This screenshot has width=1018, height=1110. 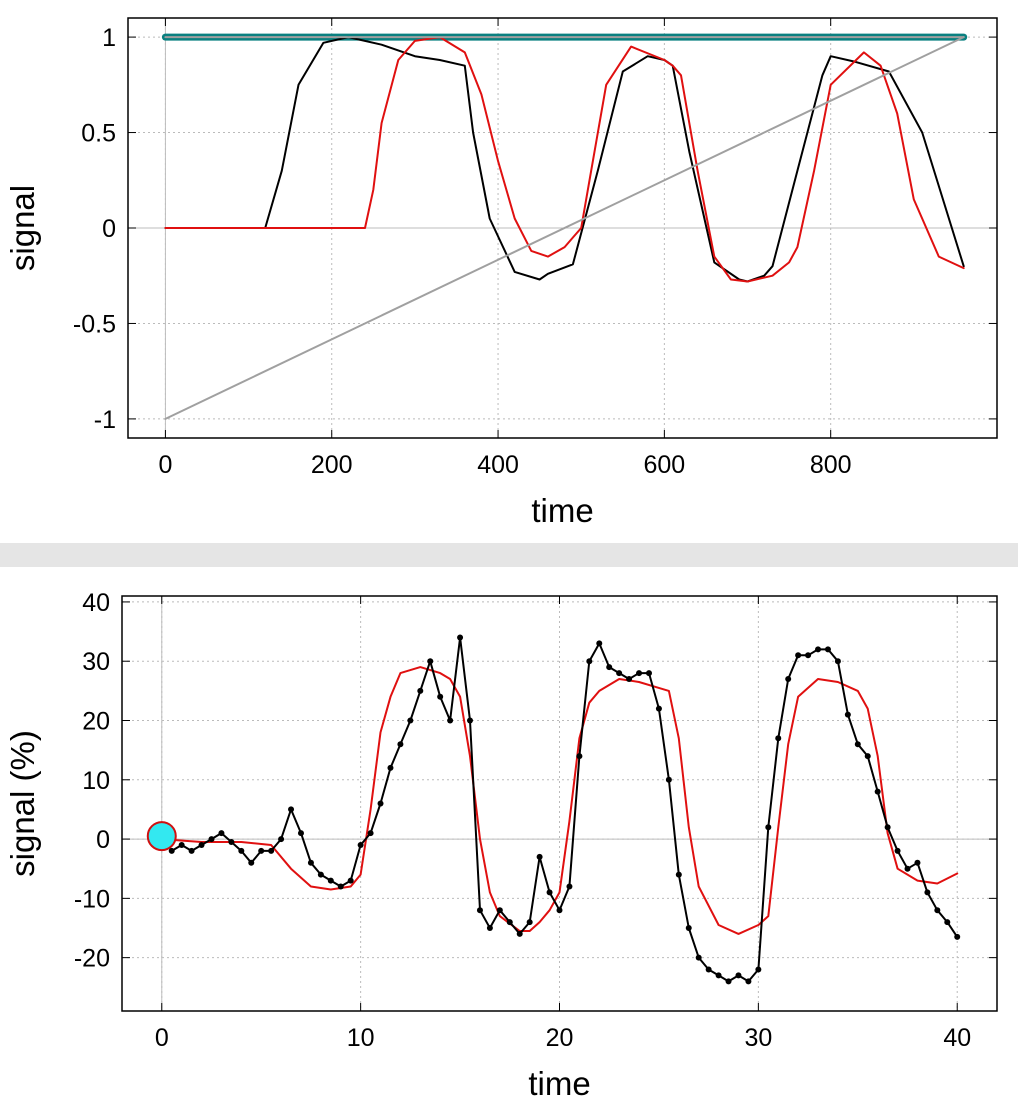 I want to click on y-tick-label: 10, so click(x=96, y=781).